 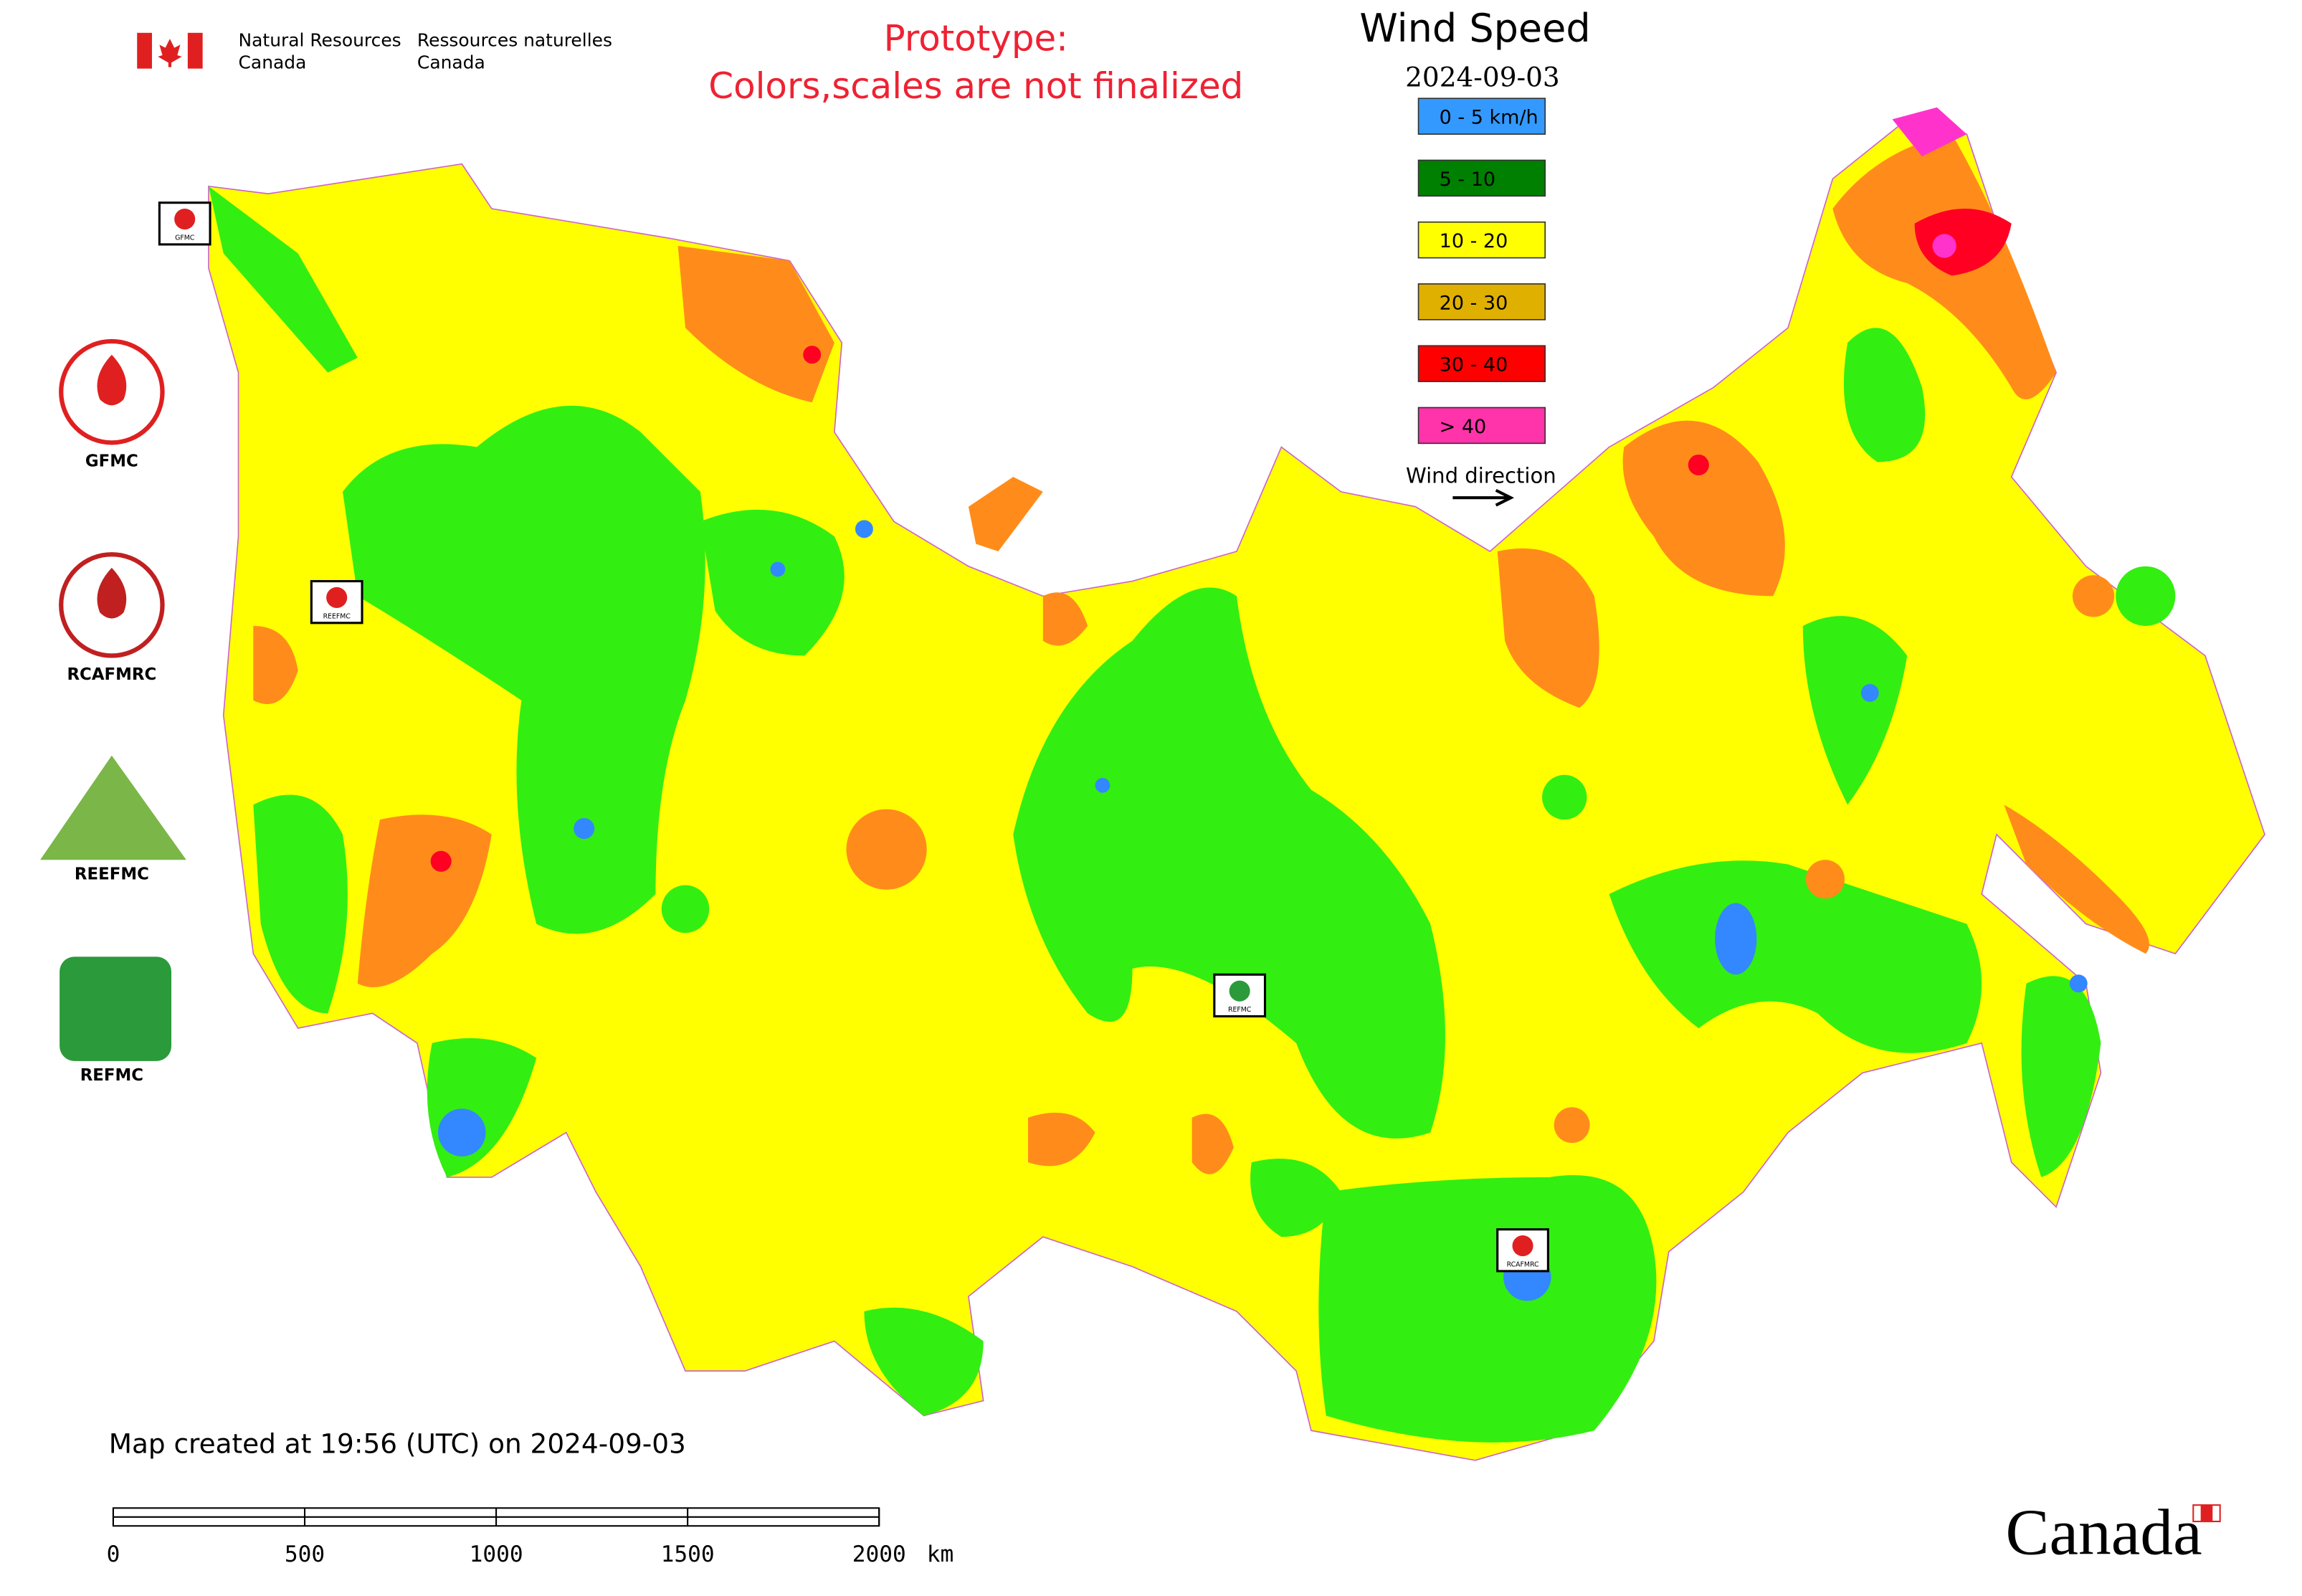 What do you see at coordinates (305, 1554) in the screenshot?
I see `scale-label: 500` at bounding box center [305, 1554].